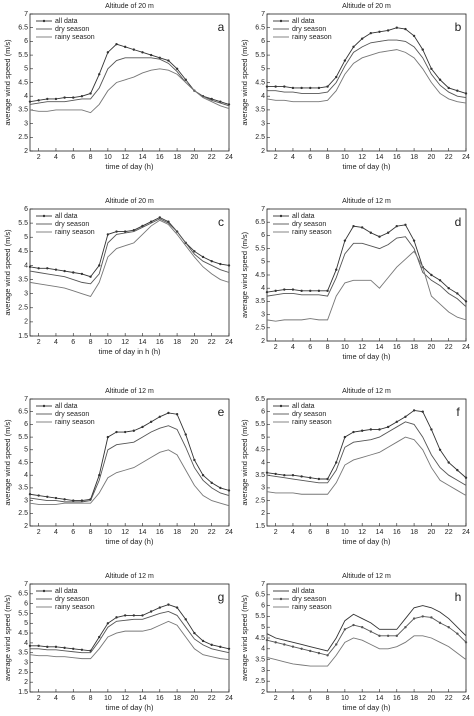 This screenshot has width=474, height=716. What do you see at coordinates (73, 342) in the screenshot?
I see `x-tick-label: 6` at bounding box center [73, 342].